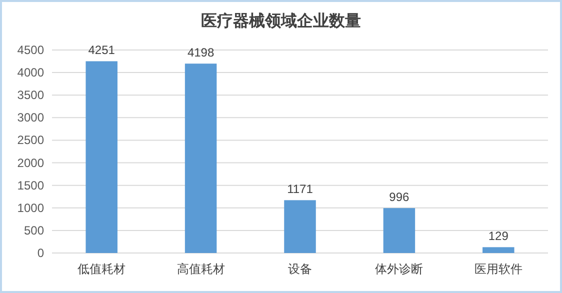 The width and height of the screenshot is (562, 293). Describe the element at coordinates (30, 163) in the screenshot. I see `y-tick-label: 2000` at that location.